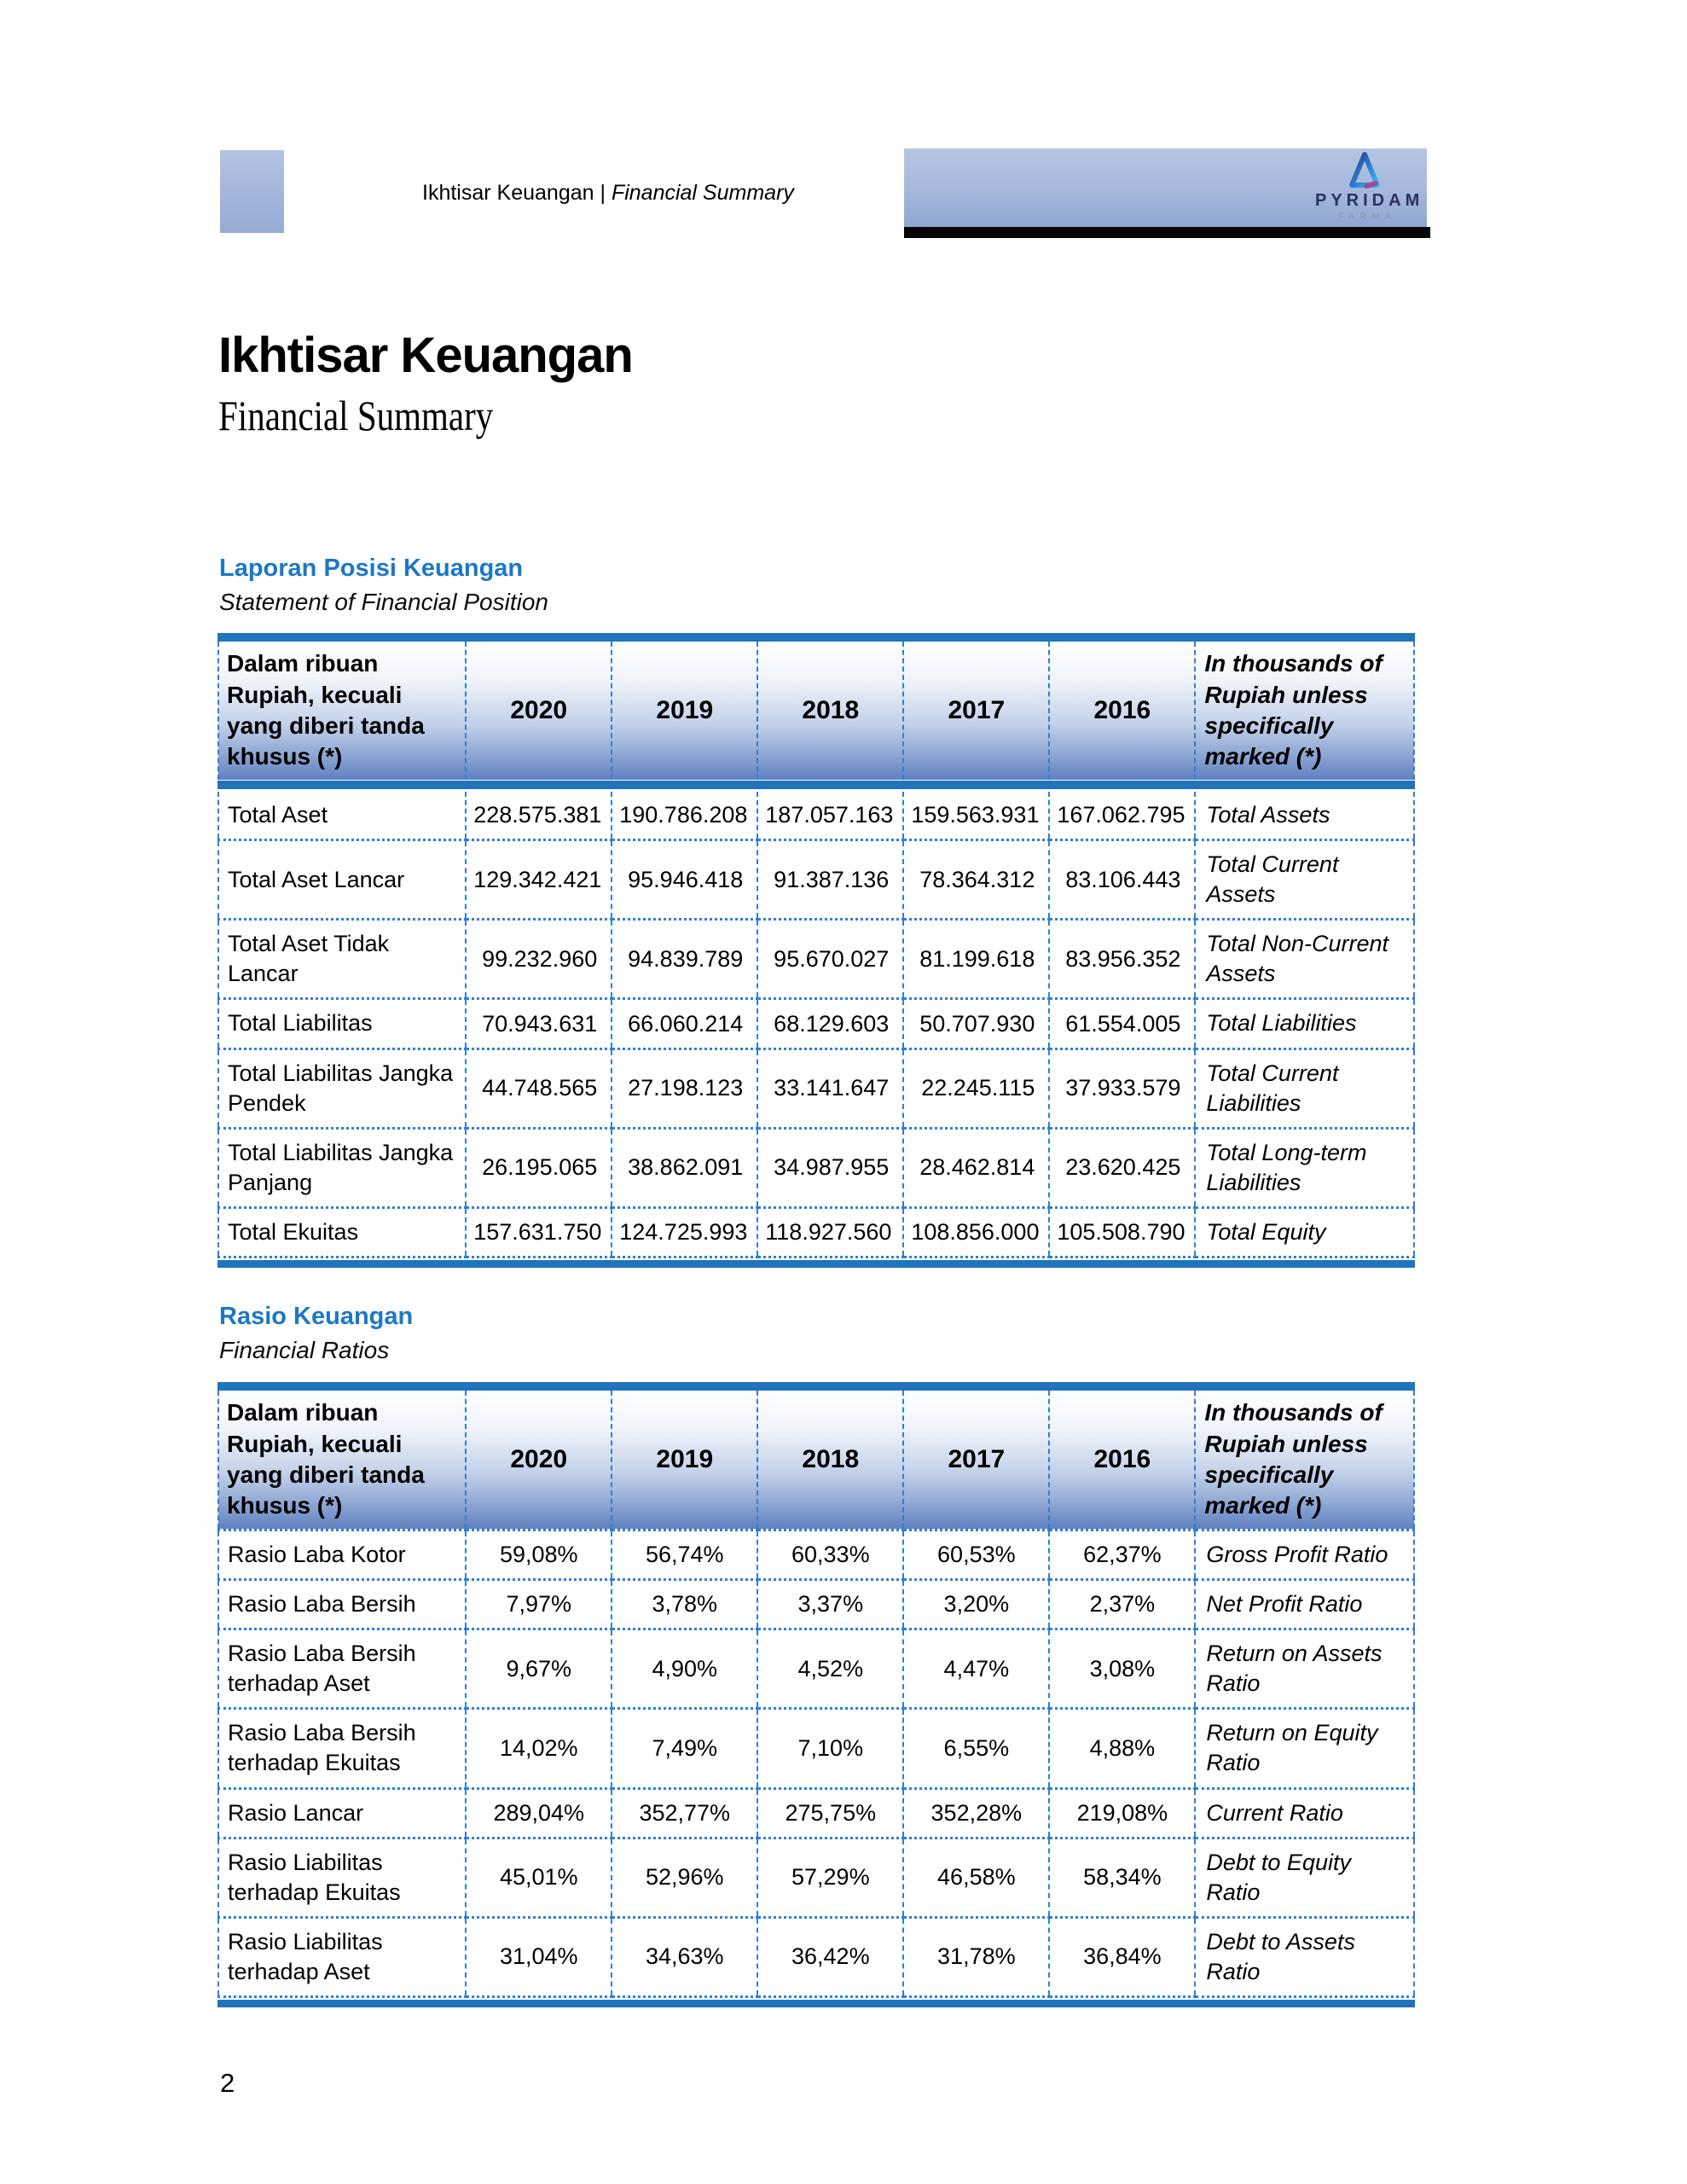  Describe the element at coordinates (1304, 816) in the screenshot. I see `row-label-en-cell: Total Assets` at that location.